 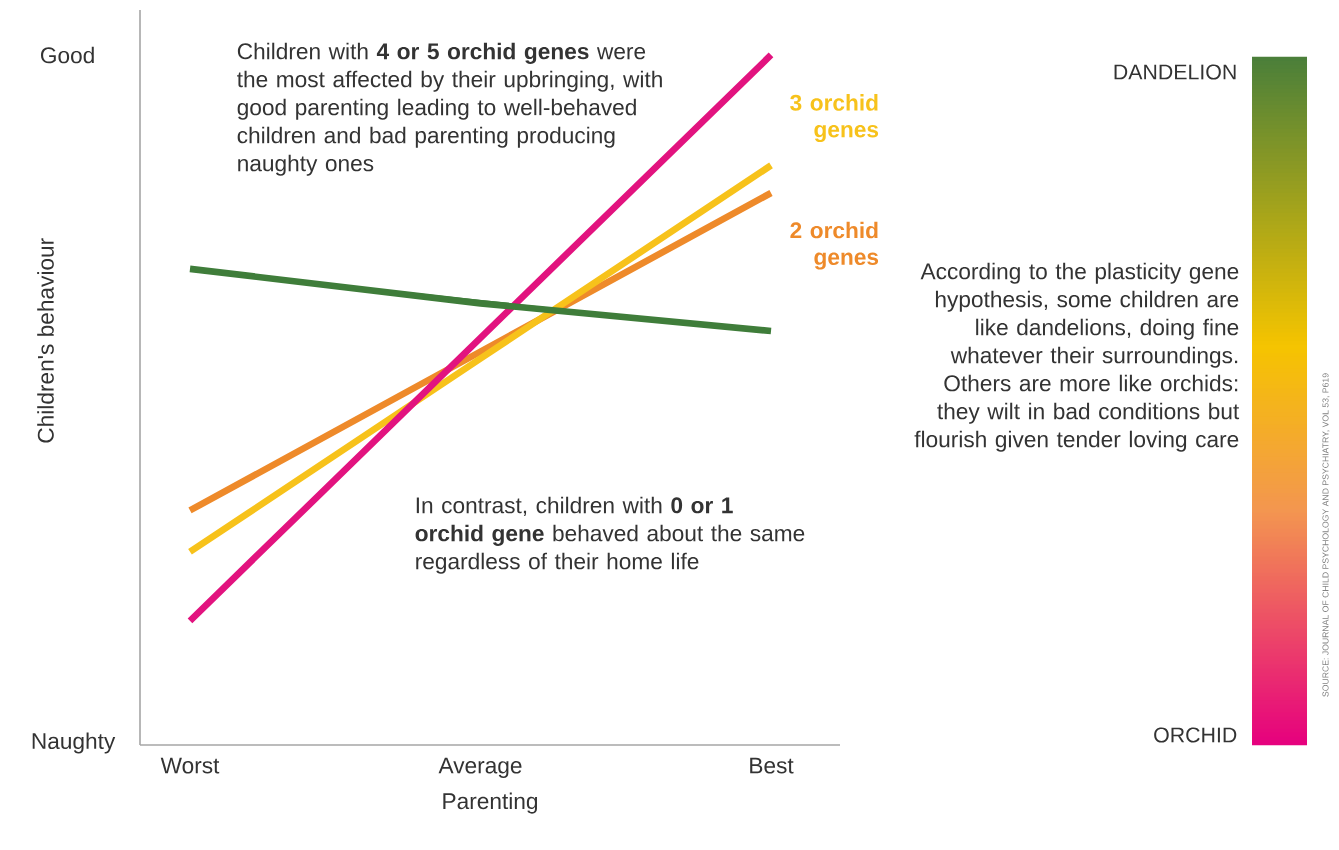 I want to click on text: Naughty, so click(x=74, y=743).